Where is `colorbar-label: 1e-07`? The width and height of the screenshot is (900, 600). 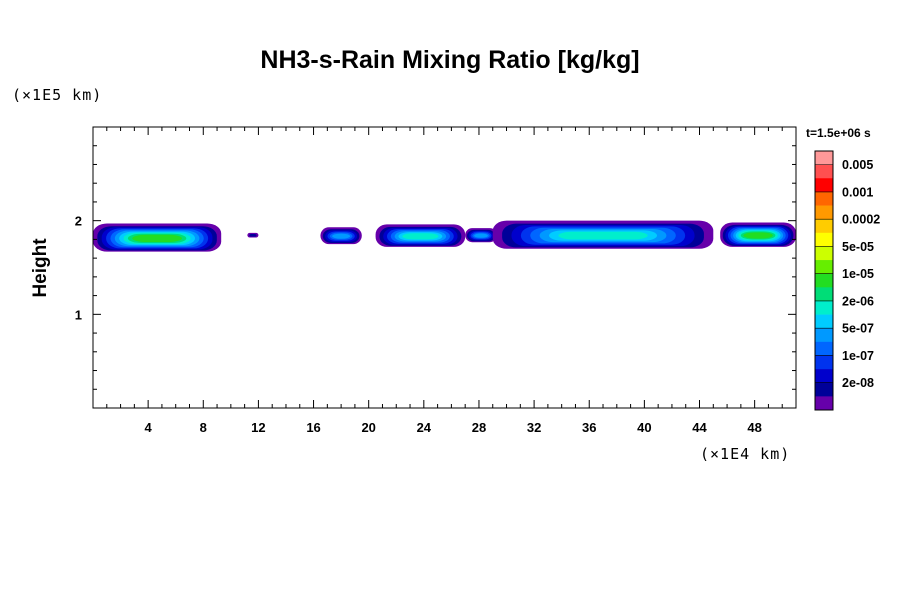
colorbar-label: 1e-07 is located at coordinates (858, 356).